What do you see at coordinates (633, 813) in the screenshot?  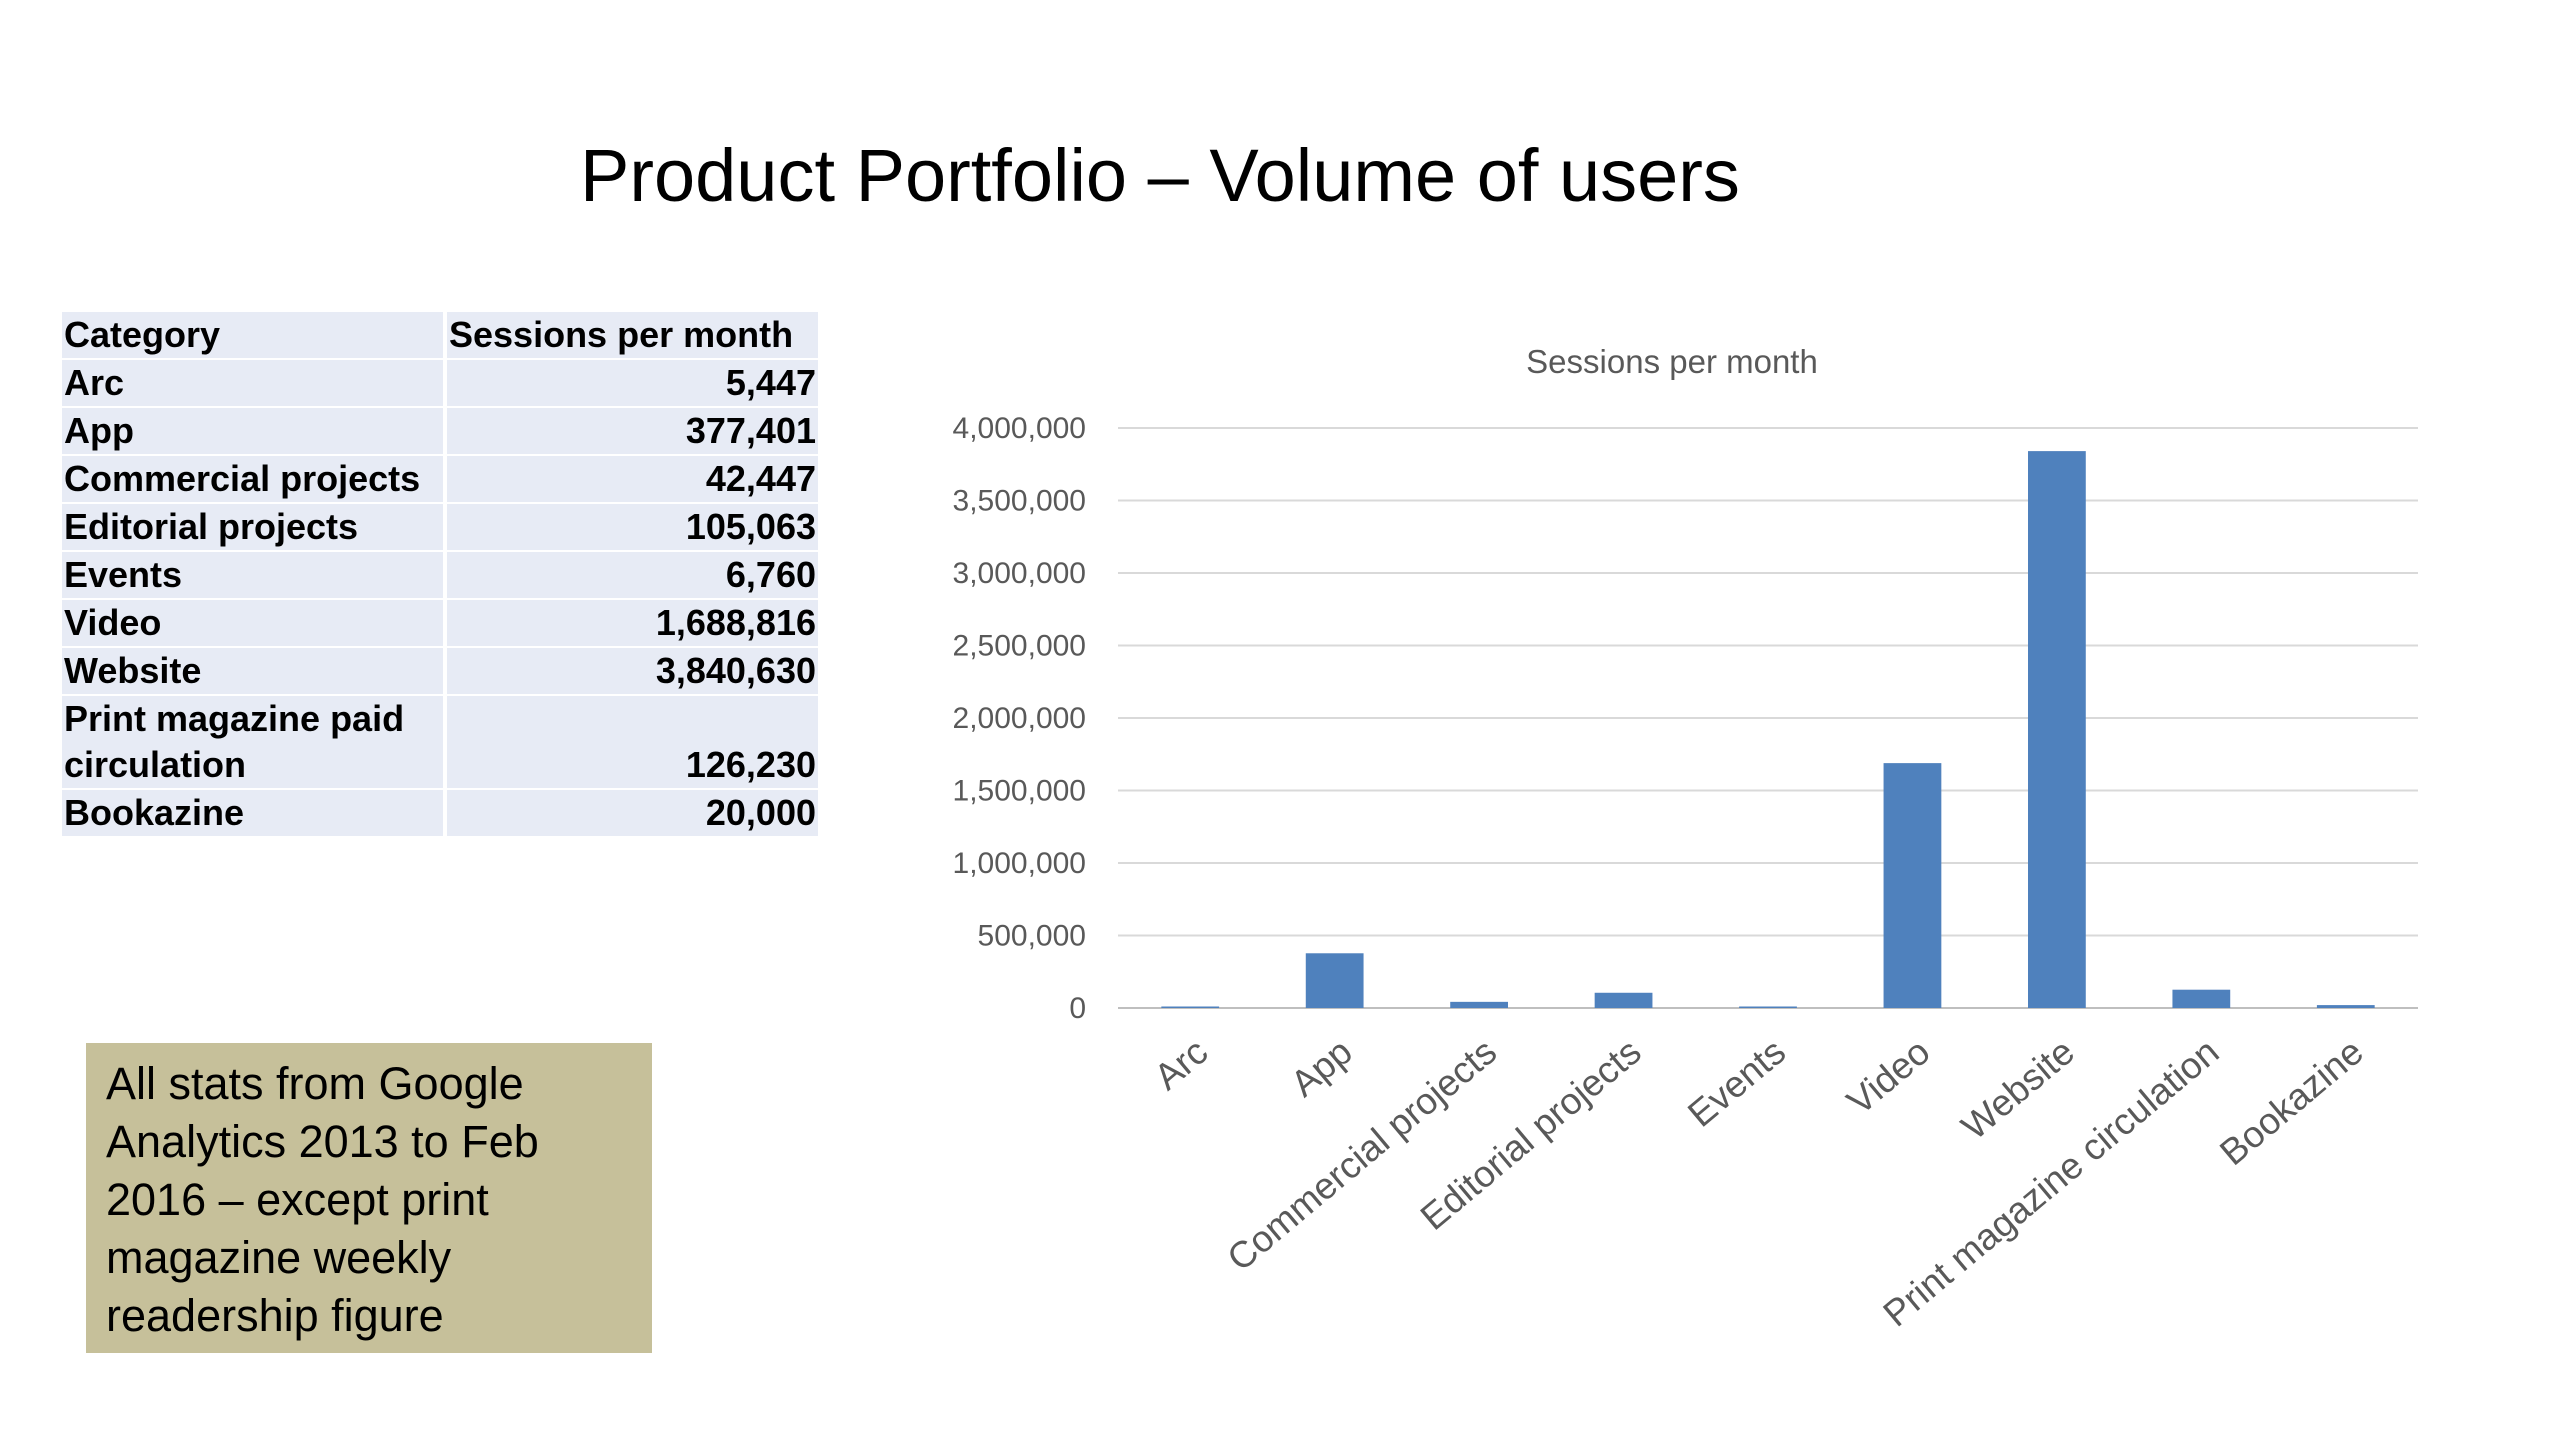 I see `table-cell-sessions: 20,000` at bounding box center [633, 813].